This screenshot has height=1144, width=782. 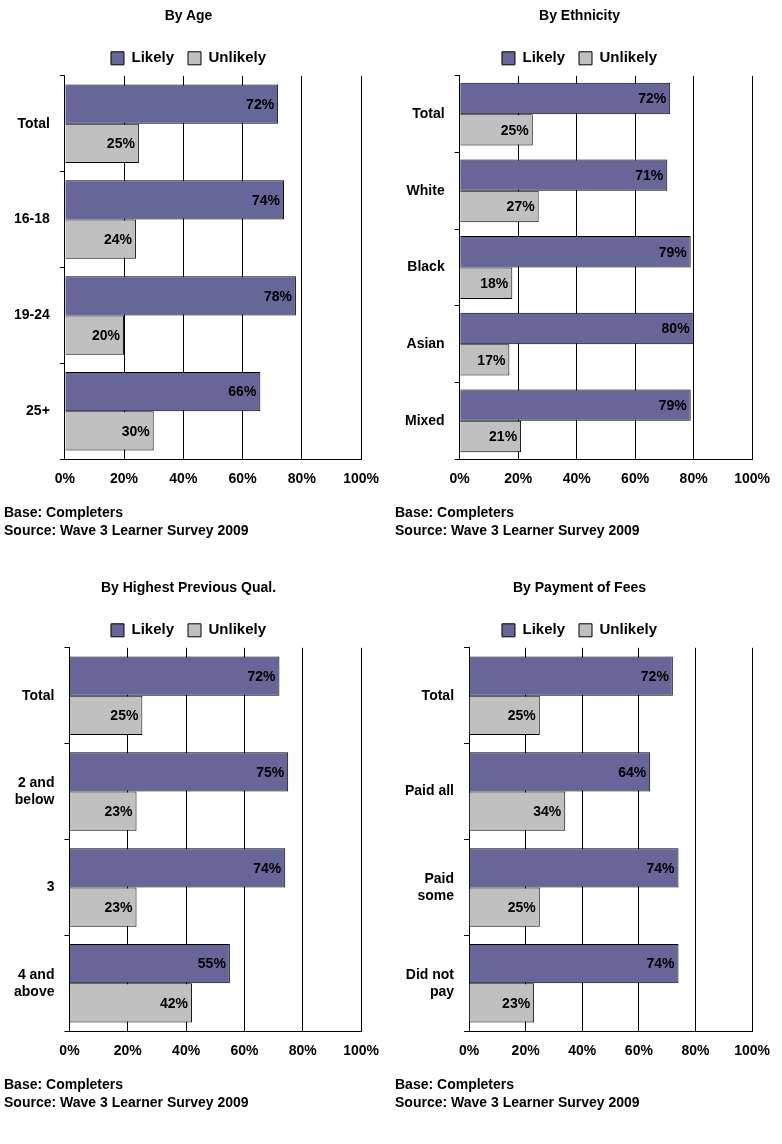 What do you see at coordinates (494, 283) in the screenshot?
I see `data-label: 18%` at bounding box center [494, 283].